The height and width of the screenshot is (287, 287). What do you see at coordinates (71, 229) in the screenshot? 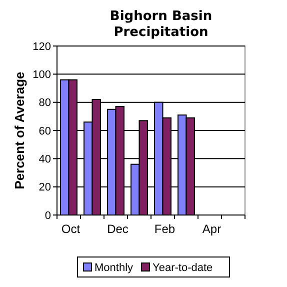
I see `x-tick-label: Oct` at bounding box center [71, 229].